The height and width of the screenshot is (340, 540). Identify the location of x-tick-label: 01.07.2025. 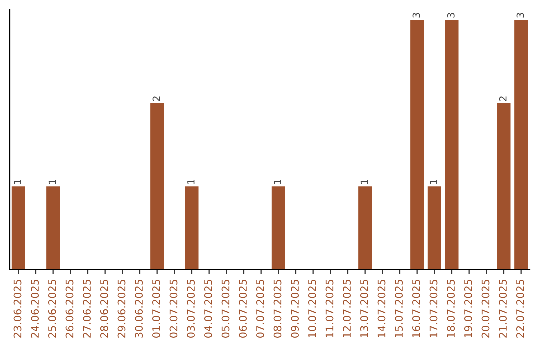
(156, 309).